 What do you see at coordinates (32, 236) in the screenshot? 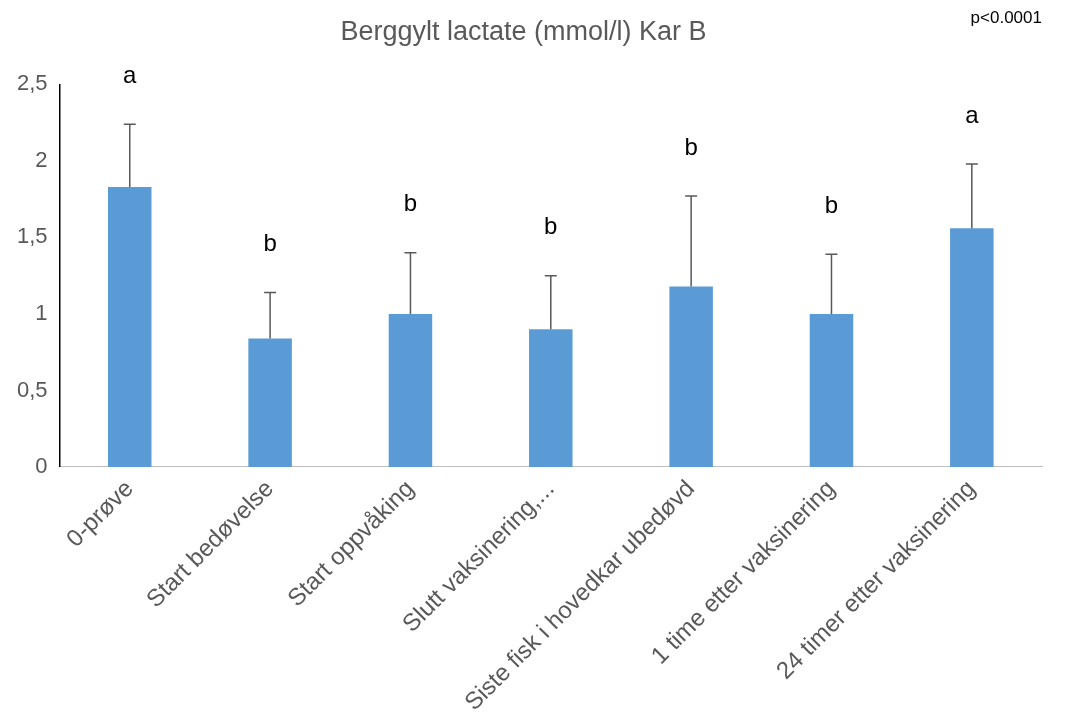
I see `y-tick-label: 1,5` at bounding box center [32, 236].